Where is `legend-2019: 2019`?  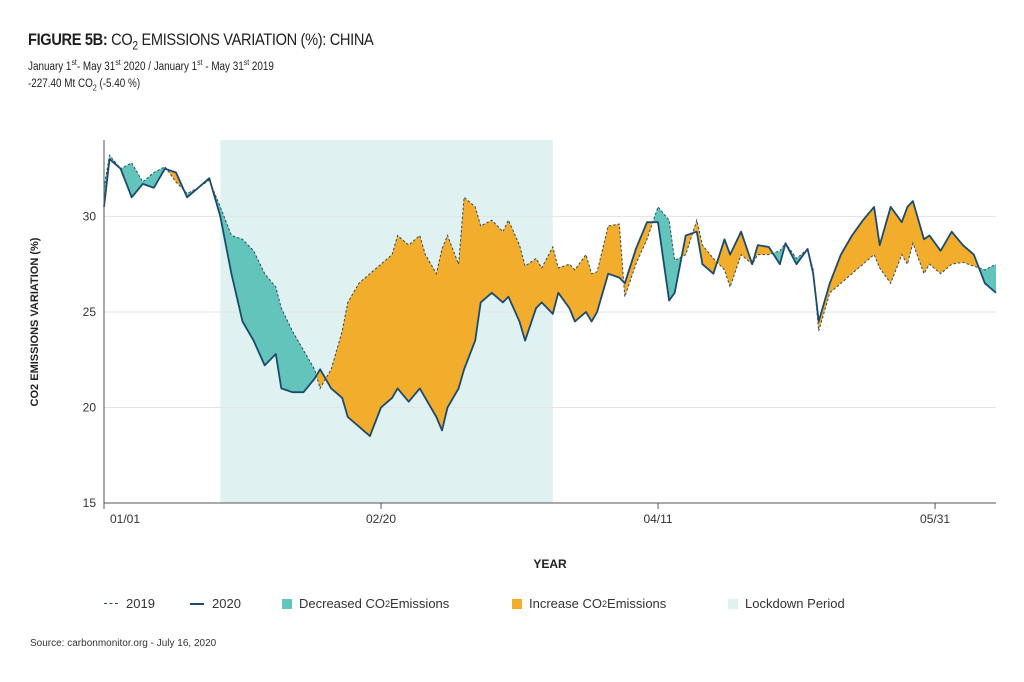 legend-2019: 2019 is located at coordinates (129, 603).